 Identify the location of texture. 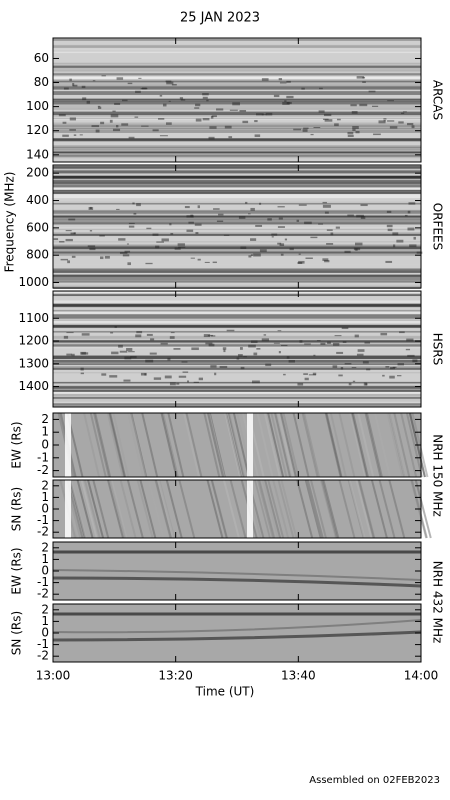
(237, 98).